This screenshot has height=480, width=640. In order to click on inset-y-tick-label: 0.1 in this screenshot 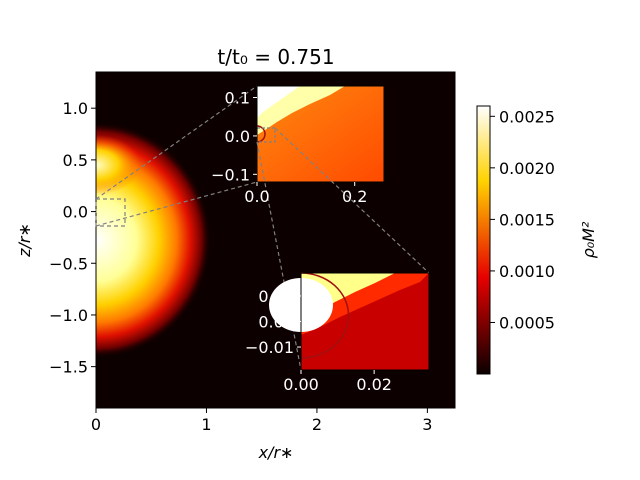, I will do `click(237, 98)`.